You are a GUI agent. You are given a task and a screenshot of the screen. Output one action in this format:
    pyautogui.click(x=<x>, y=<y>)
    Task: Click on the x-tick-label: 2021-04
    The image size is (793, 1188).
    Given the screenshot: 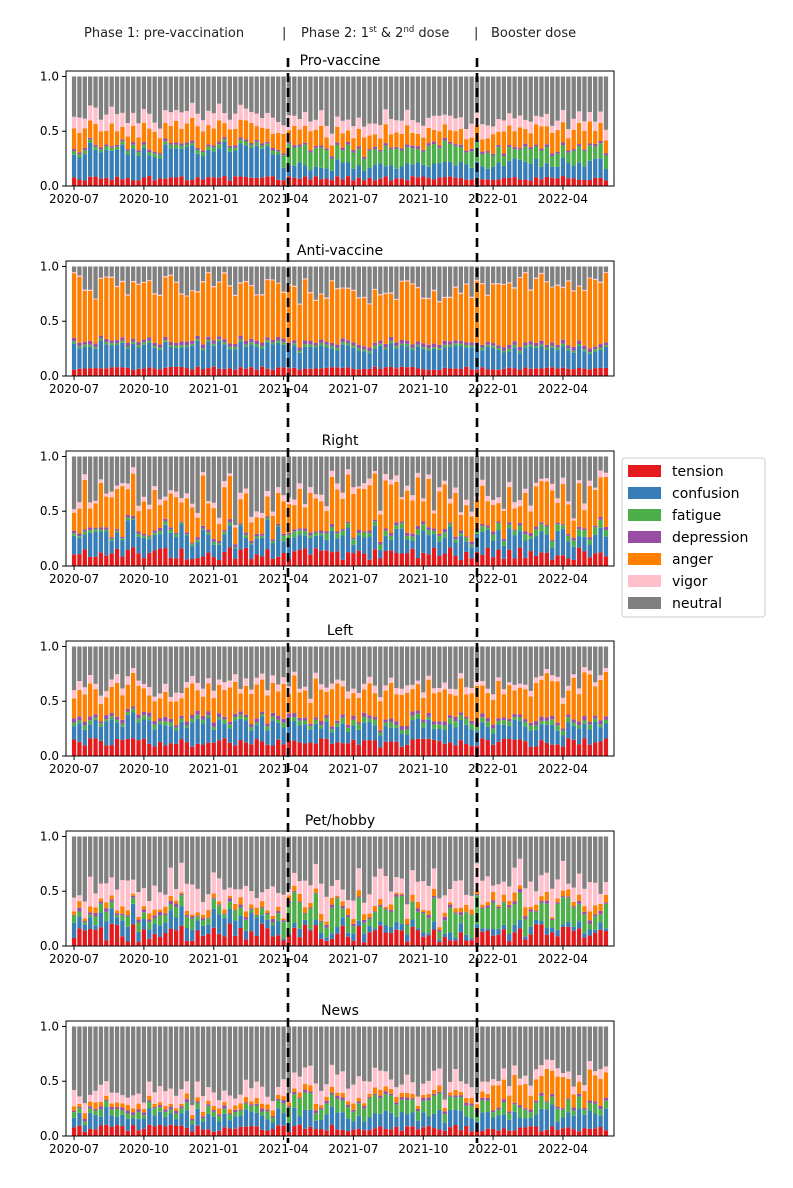 What is the action you would take?
    pyautogui.click(x=284, y=389)
    